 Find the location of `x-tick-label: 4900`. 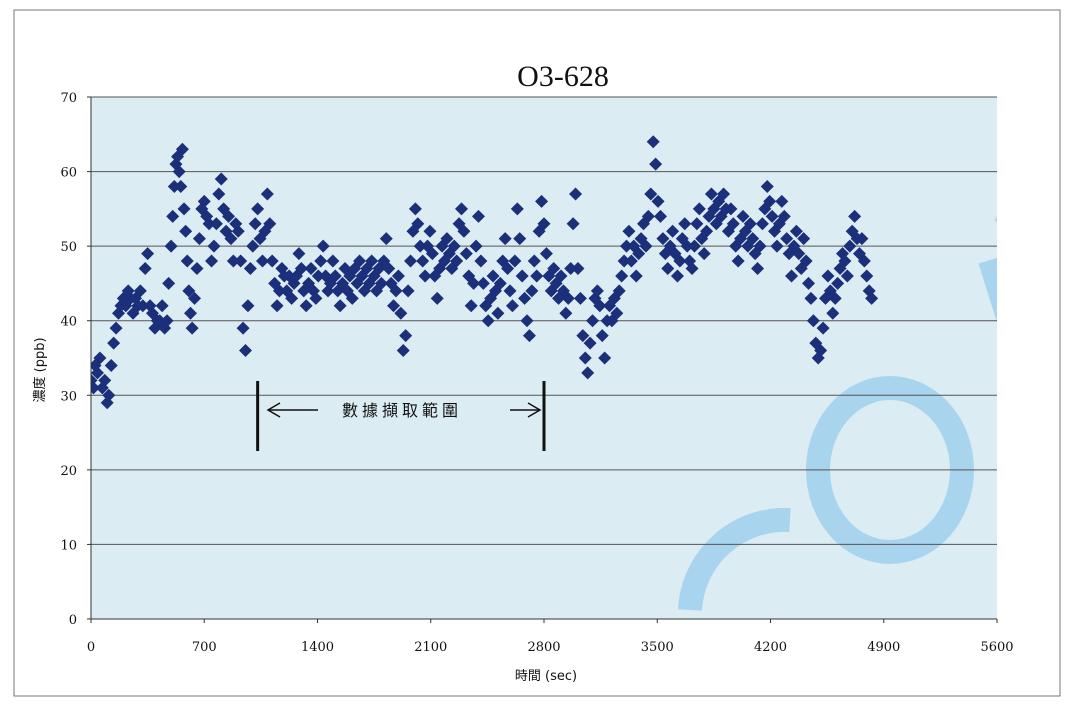

x-tick-label: 4900 is located at coordinates (883, 647).